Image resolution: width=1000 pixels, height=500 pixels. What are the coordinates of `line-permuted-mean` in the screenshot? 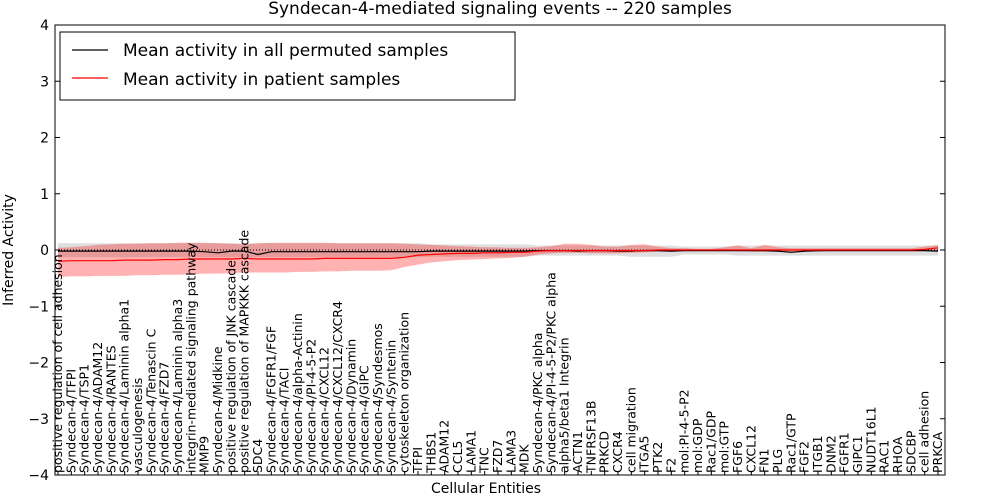 It's located at (498, 253).